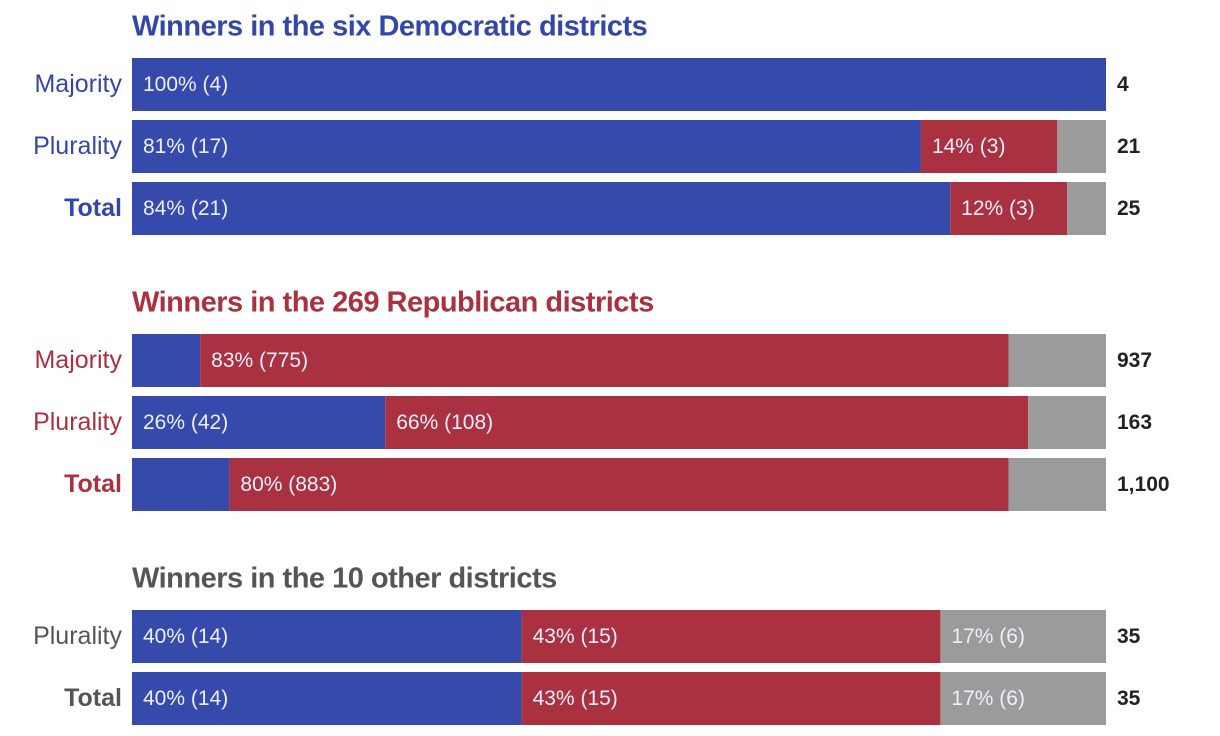 This screenshot has height=736, width=1220. I want to click on chart-title: Winners in the 10 other districts, so click(344, 579).